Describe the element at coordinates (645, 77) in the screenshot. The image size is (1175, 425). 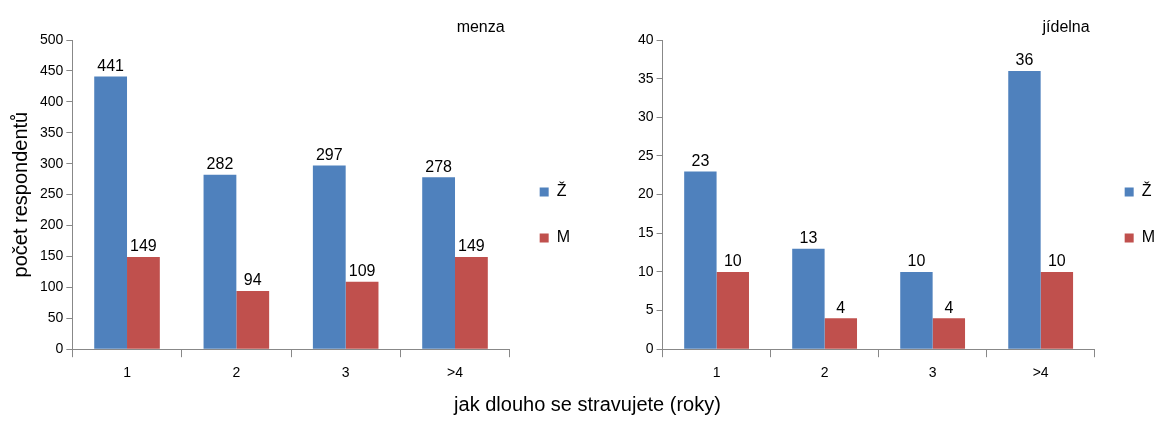
I see `y-tick-label: 35` at that location.